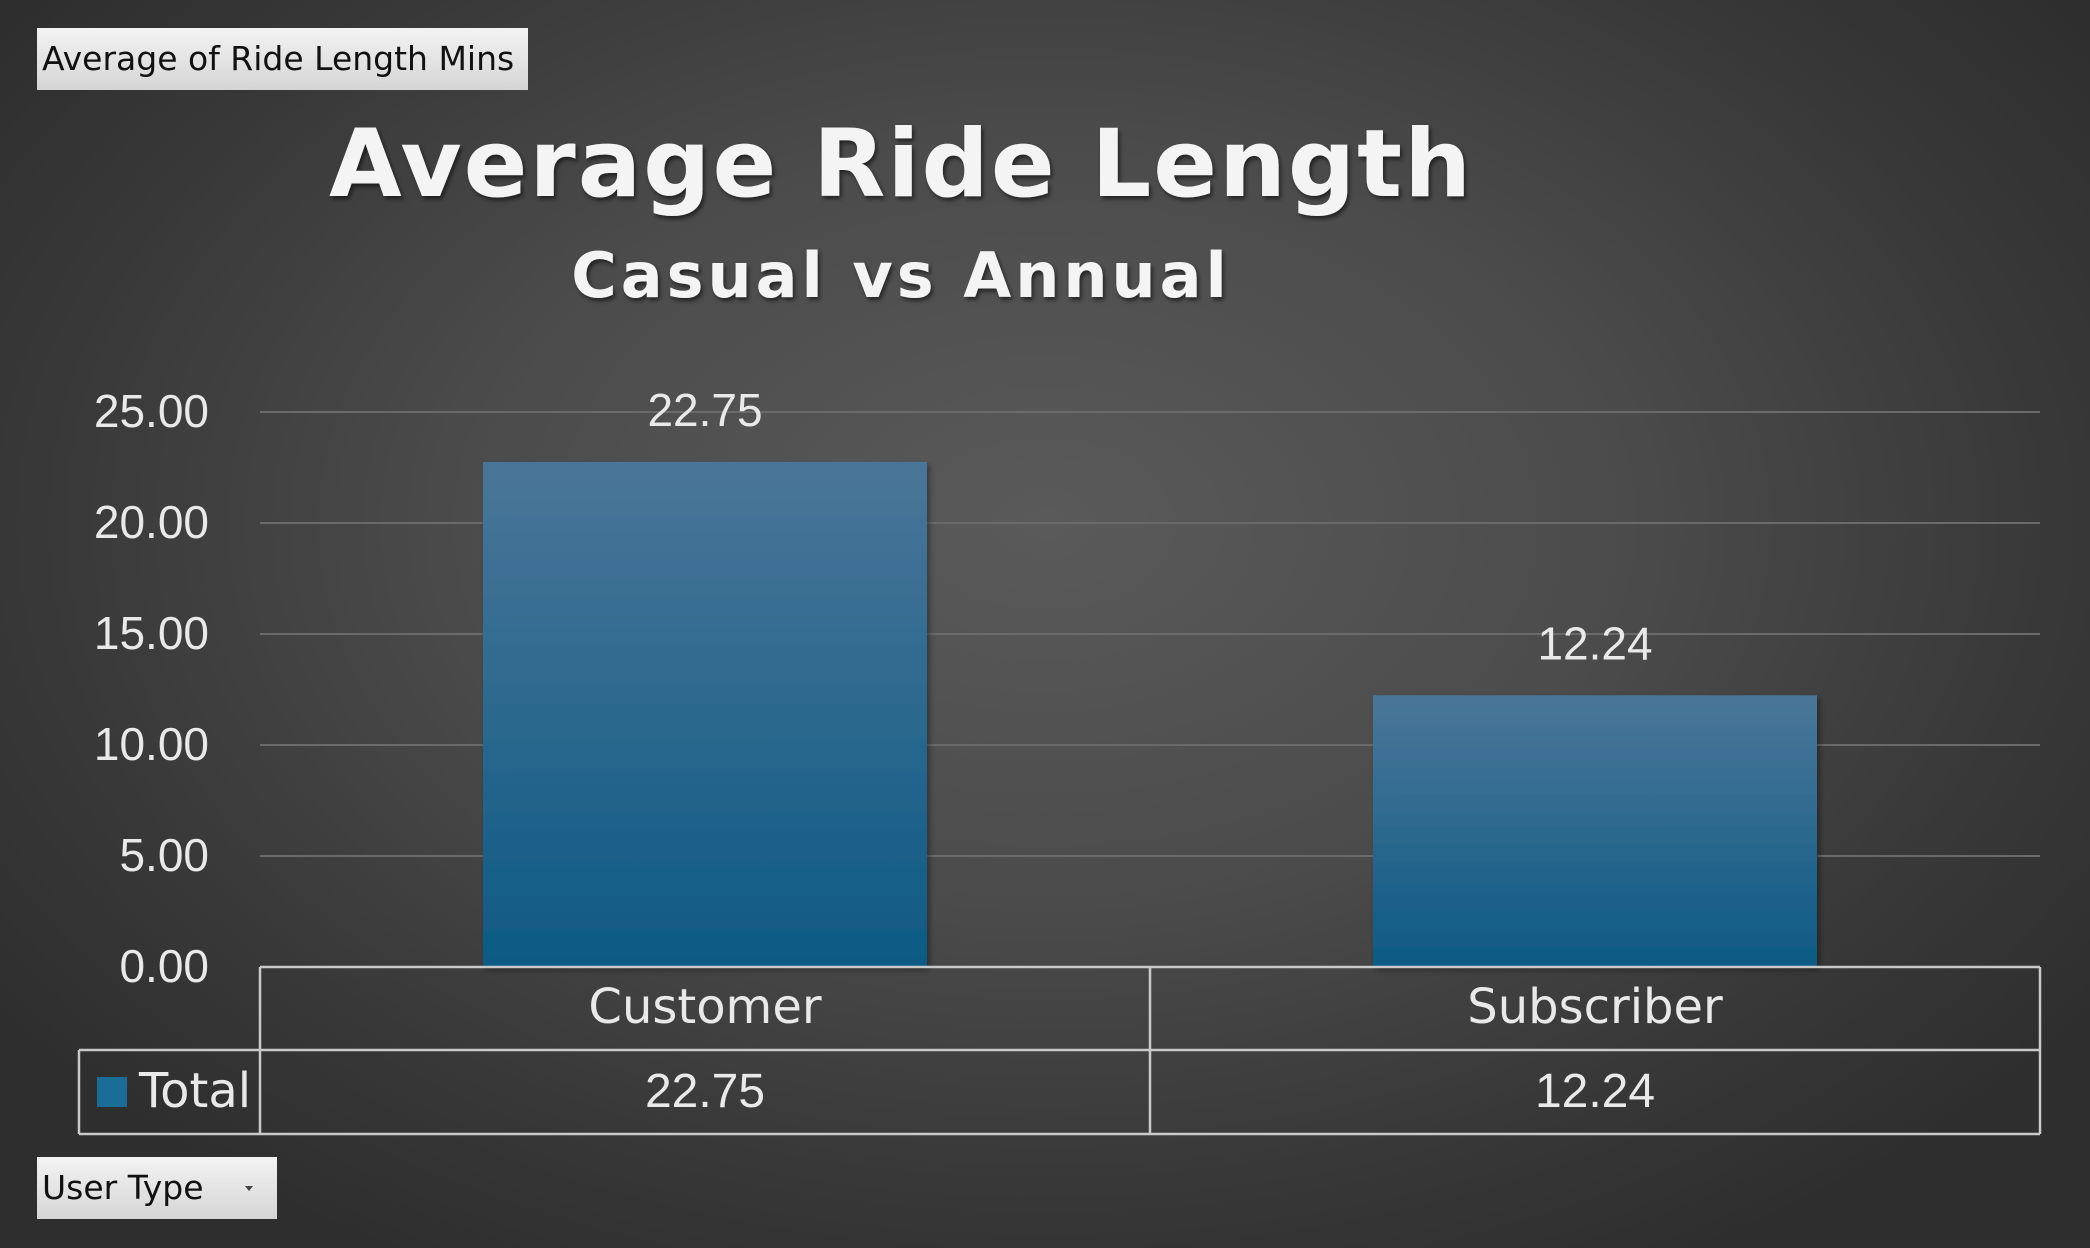 This screenshot has width=2090, height=1248. I want to click on data-labels: 22.75 12.24, so click(1149, 526).